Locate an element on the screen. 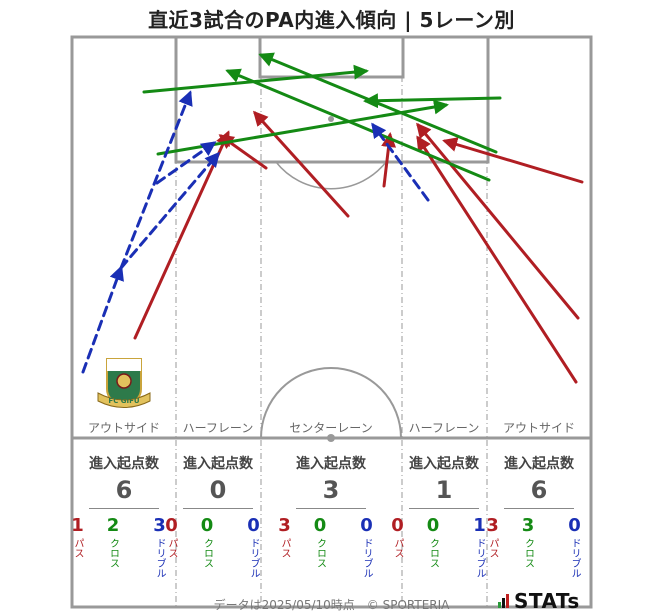 The image size is (663, 613). stats-brand-logo: STATs is located at coordinates (547, 601).